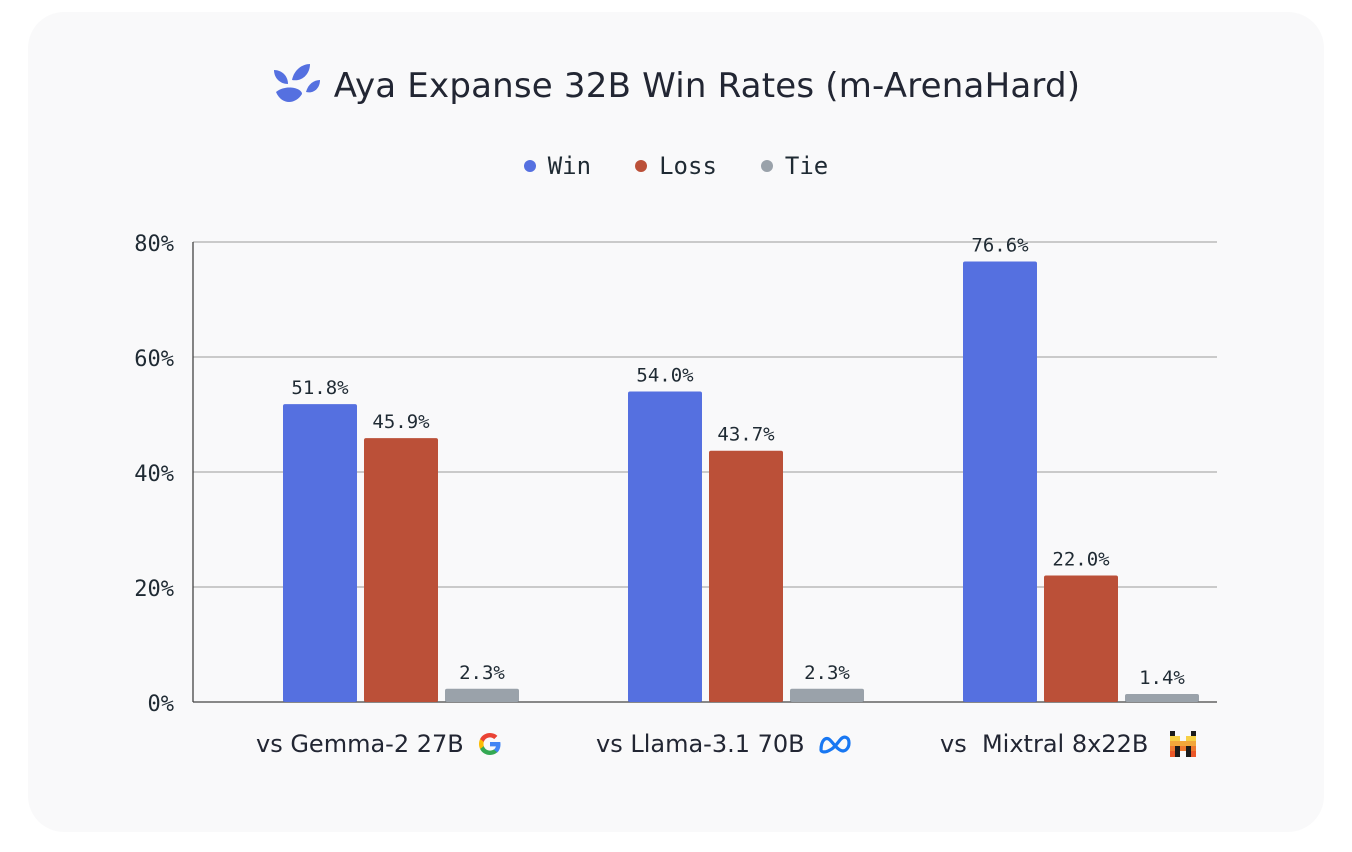 The width and height of the screenshot is (1352, 852). What do you see at coordinates (401, 422) in the screenshot?
I see `data-label: 45.9%` at bounding box center [401, 422].